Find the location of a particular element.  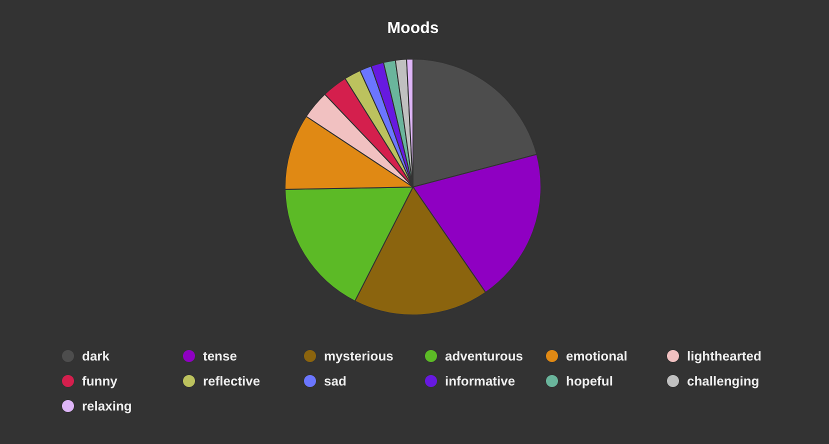

legend-label: challenging is located at coordinates (723, 381).